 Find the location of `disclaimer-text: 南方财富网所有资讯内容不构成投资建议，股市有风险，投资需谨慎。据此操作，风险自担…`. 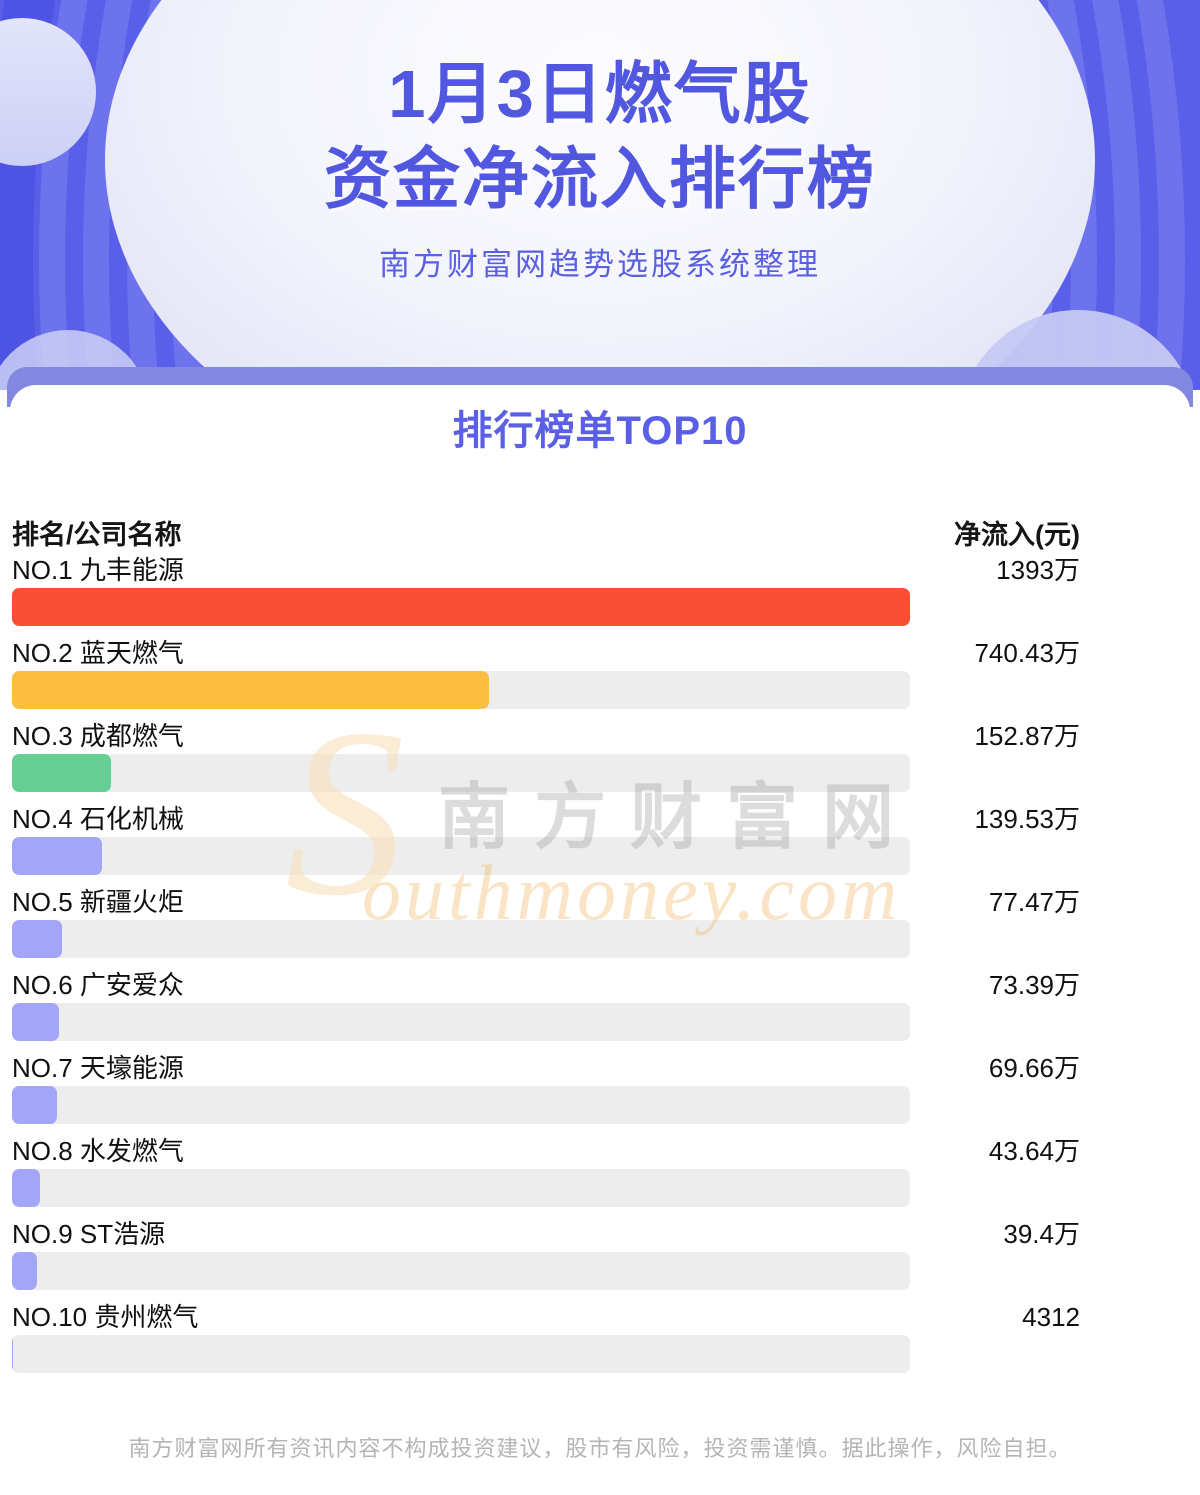

disclaimer-text: 南方财富网所有资讯内容不构成投资建议，股市有风险，投资需谨慎。据此操作，风险自担… is located at coordinates (600, 1448).